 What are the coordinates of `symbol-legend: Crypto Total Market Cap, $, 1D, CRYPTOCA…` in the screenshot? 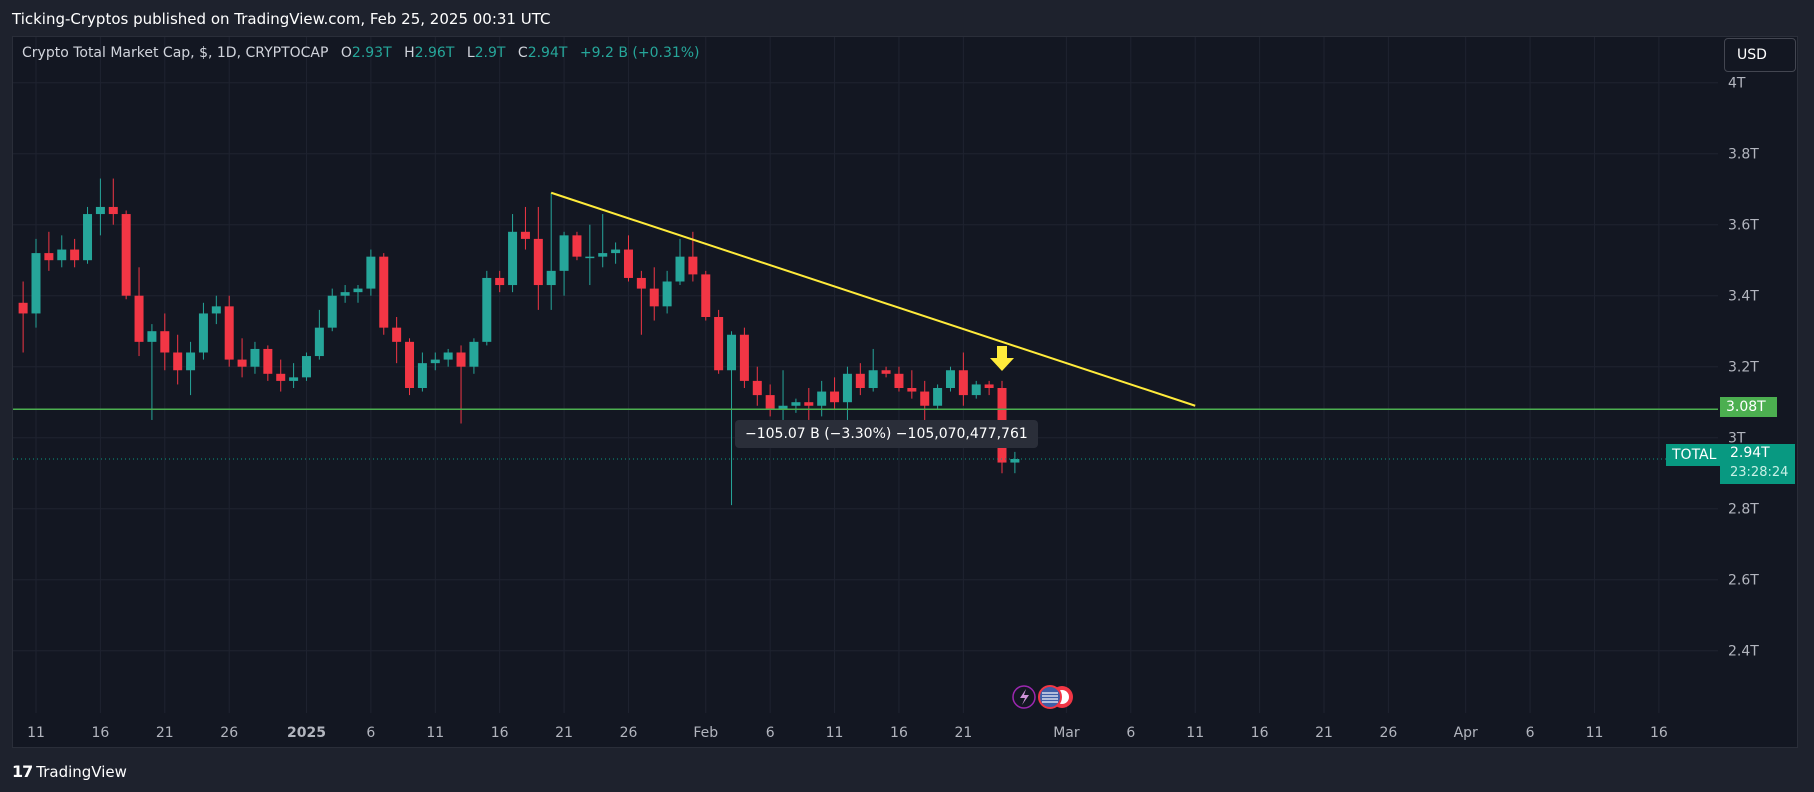 It's located at (361, 53).